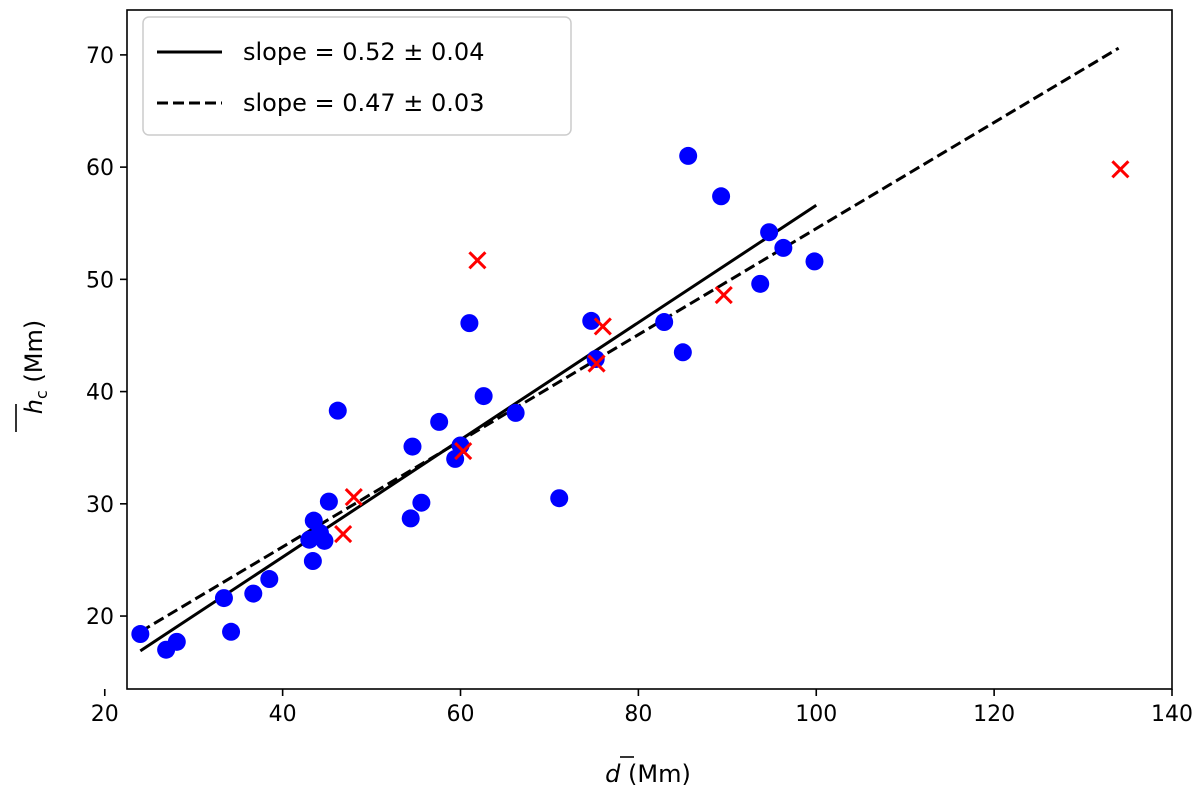 The height and width of the screenshot is (797, 1200). Describe the element at coordinates (816, 714) in the screenshot. I see `x-tick-label: 100` at that location.